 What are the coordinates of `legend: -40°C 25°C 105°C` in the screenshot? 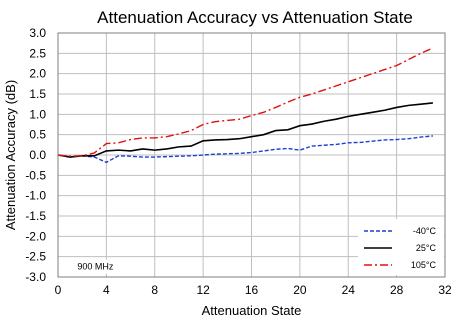 It's located at (401, 247).